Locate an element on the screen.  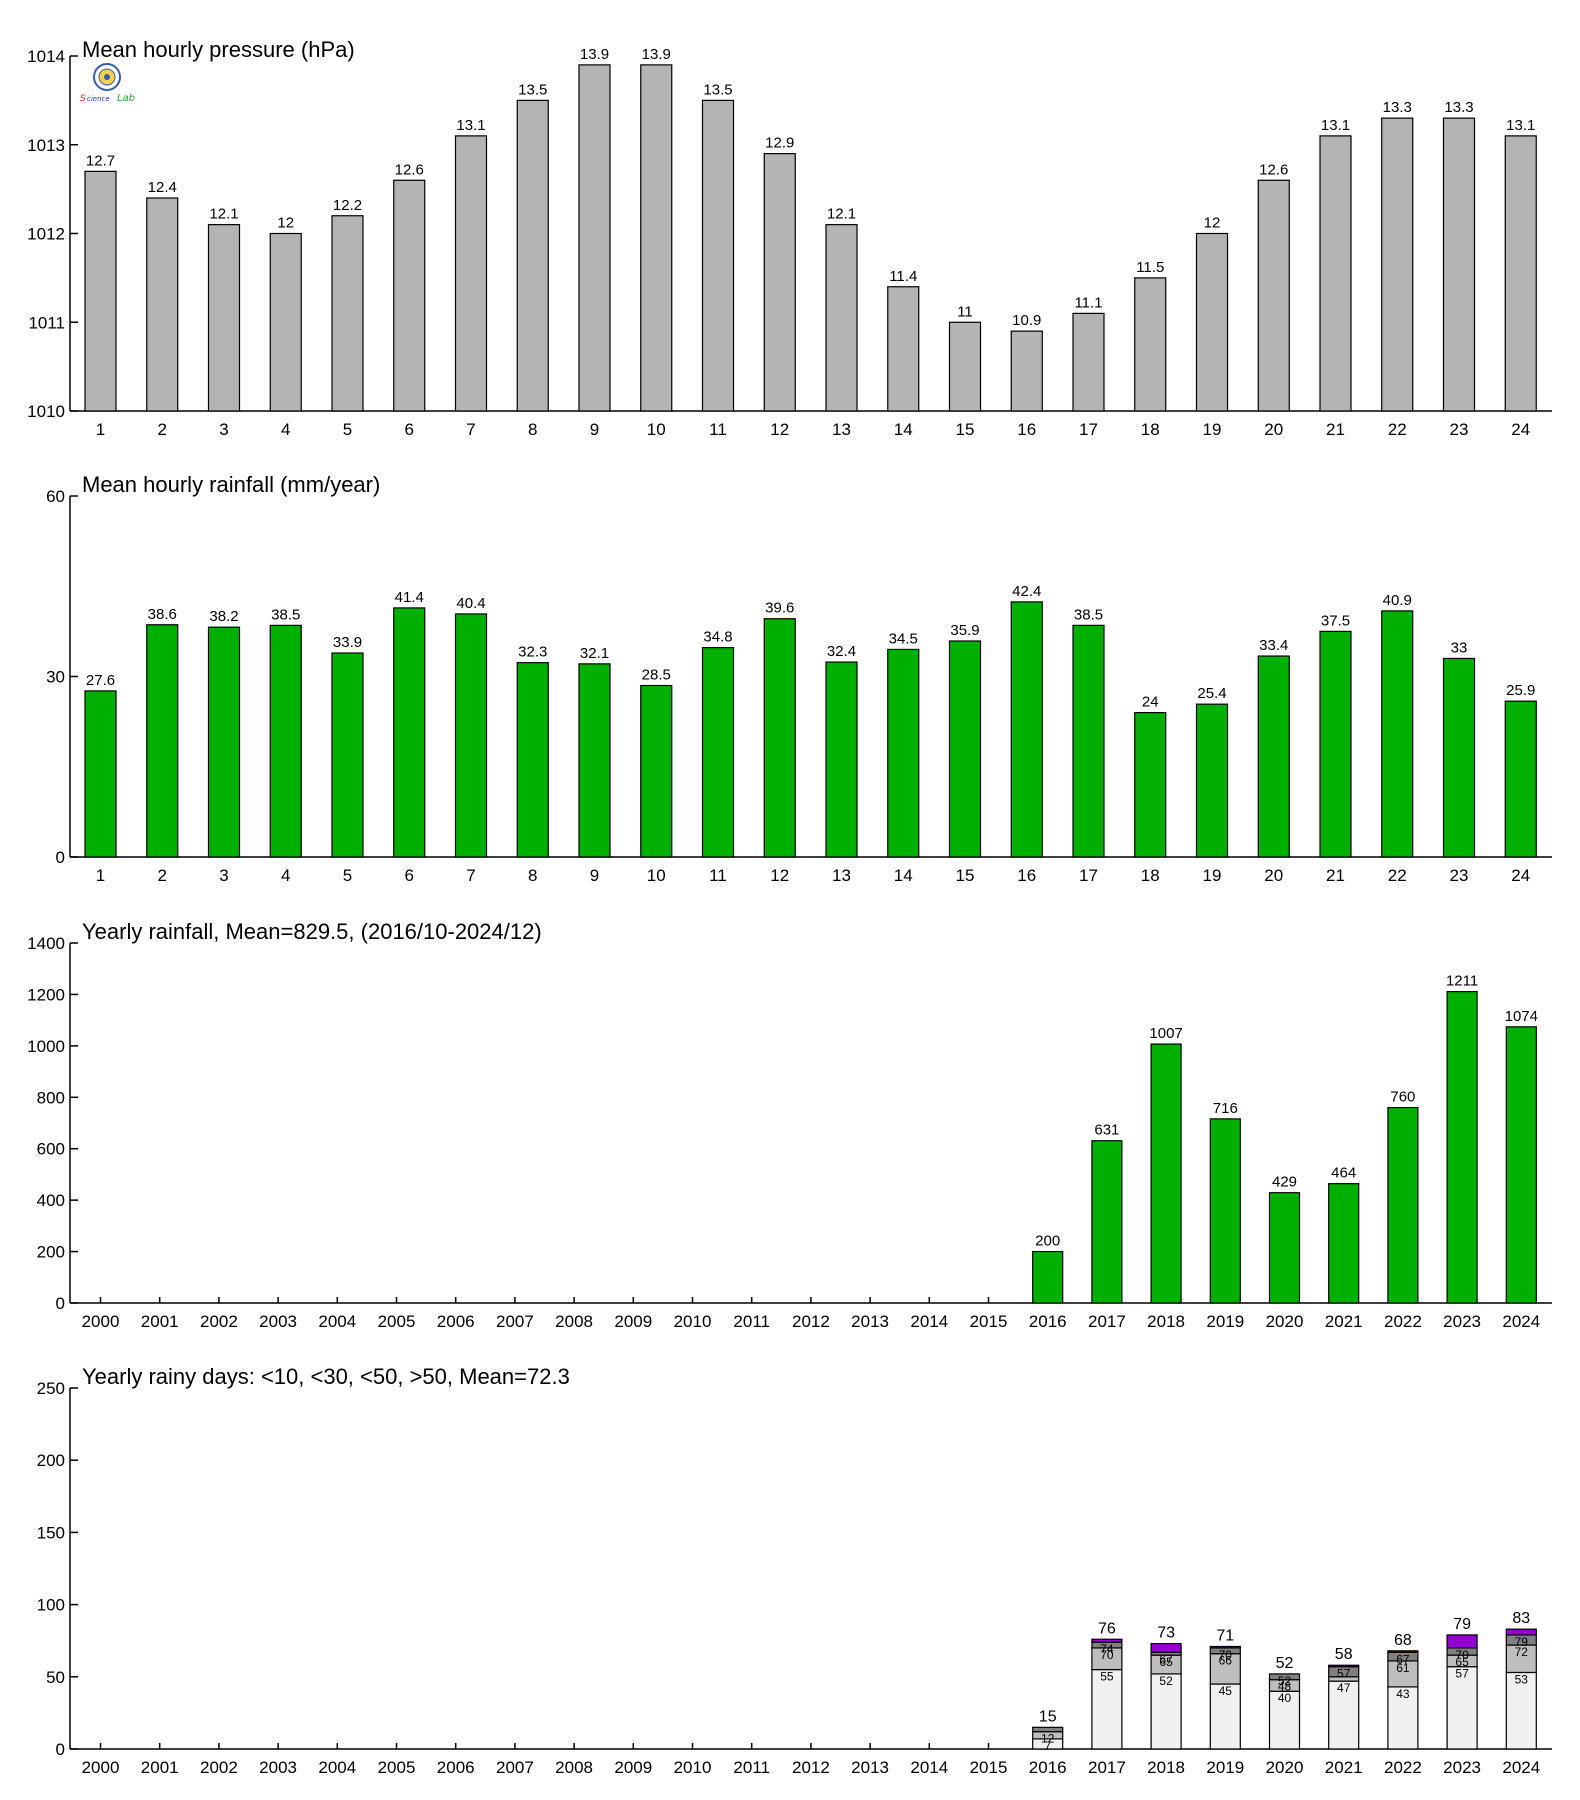
x-tick-label: 4 is located at coordinates (285, 875).